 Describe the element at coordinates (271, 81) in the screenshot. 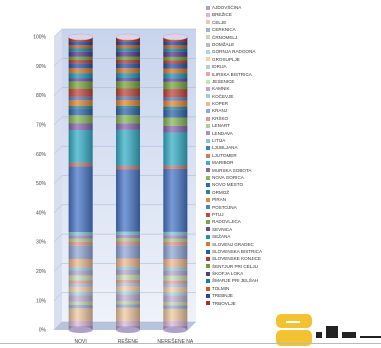

I see `legend-item: JESENICE` at that location.